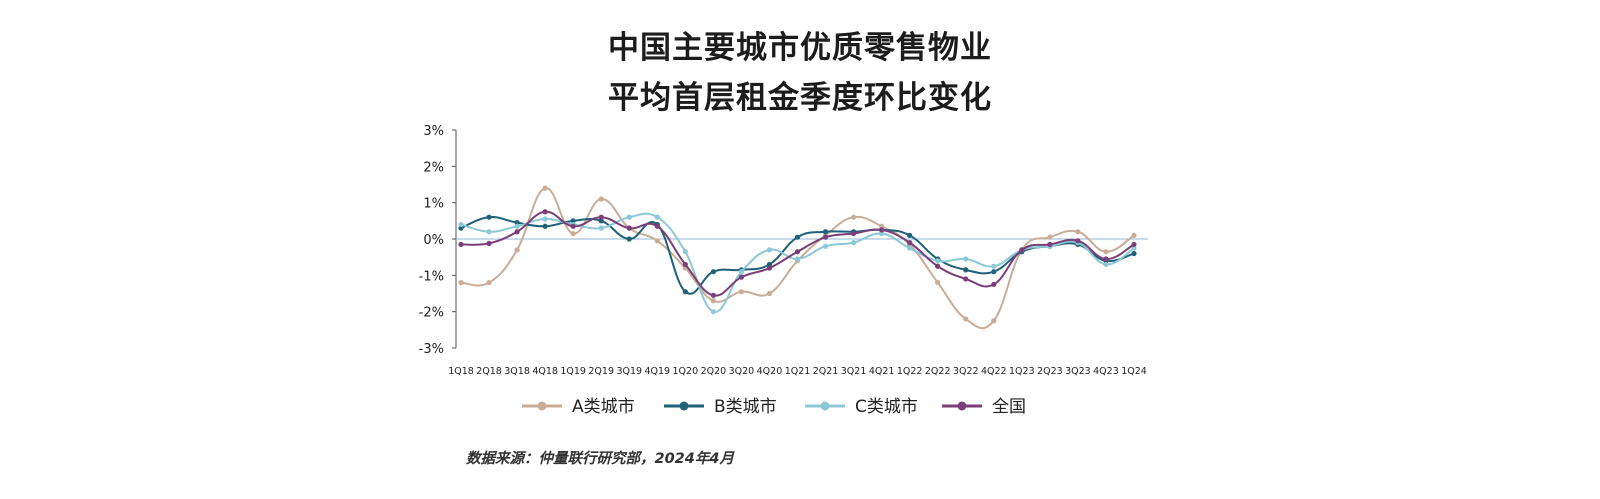  I want to click on x-tick-label: 1Q24, so click(1134, 371).